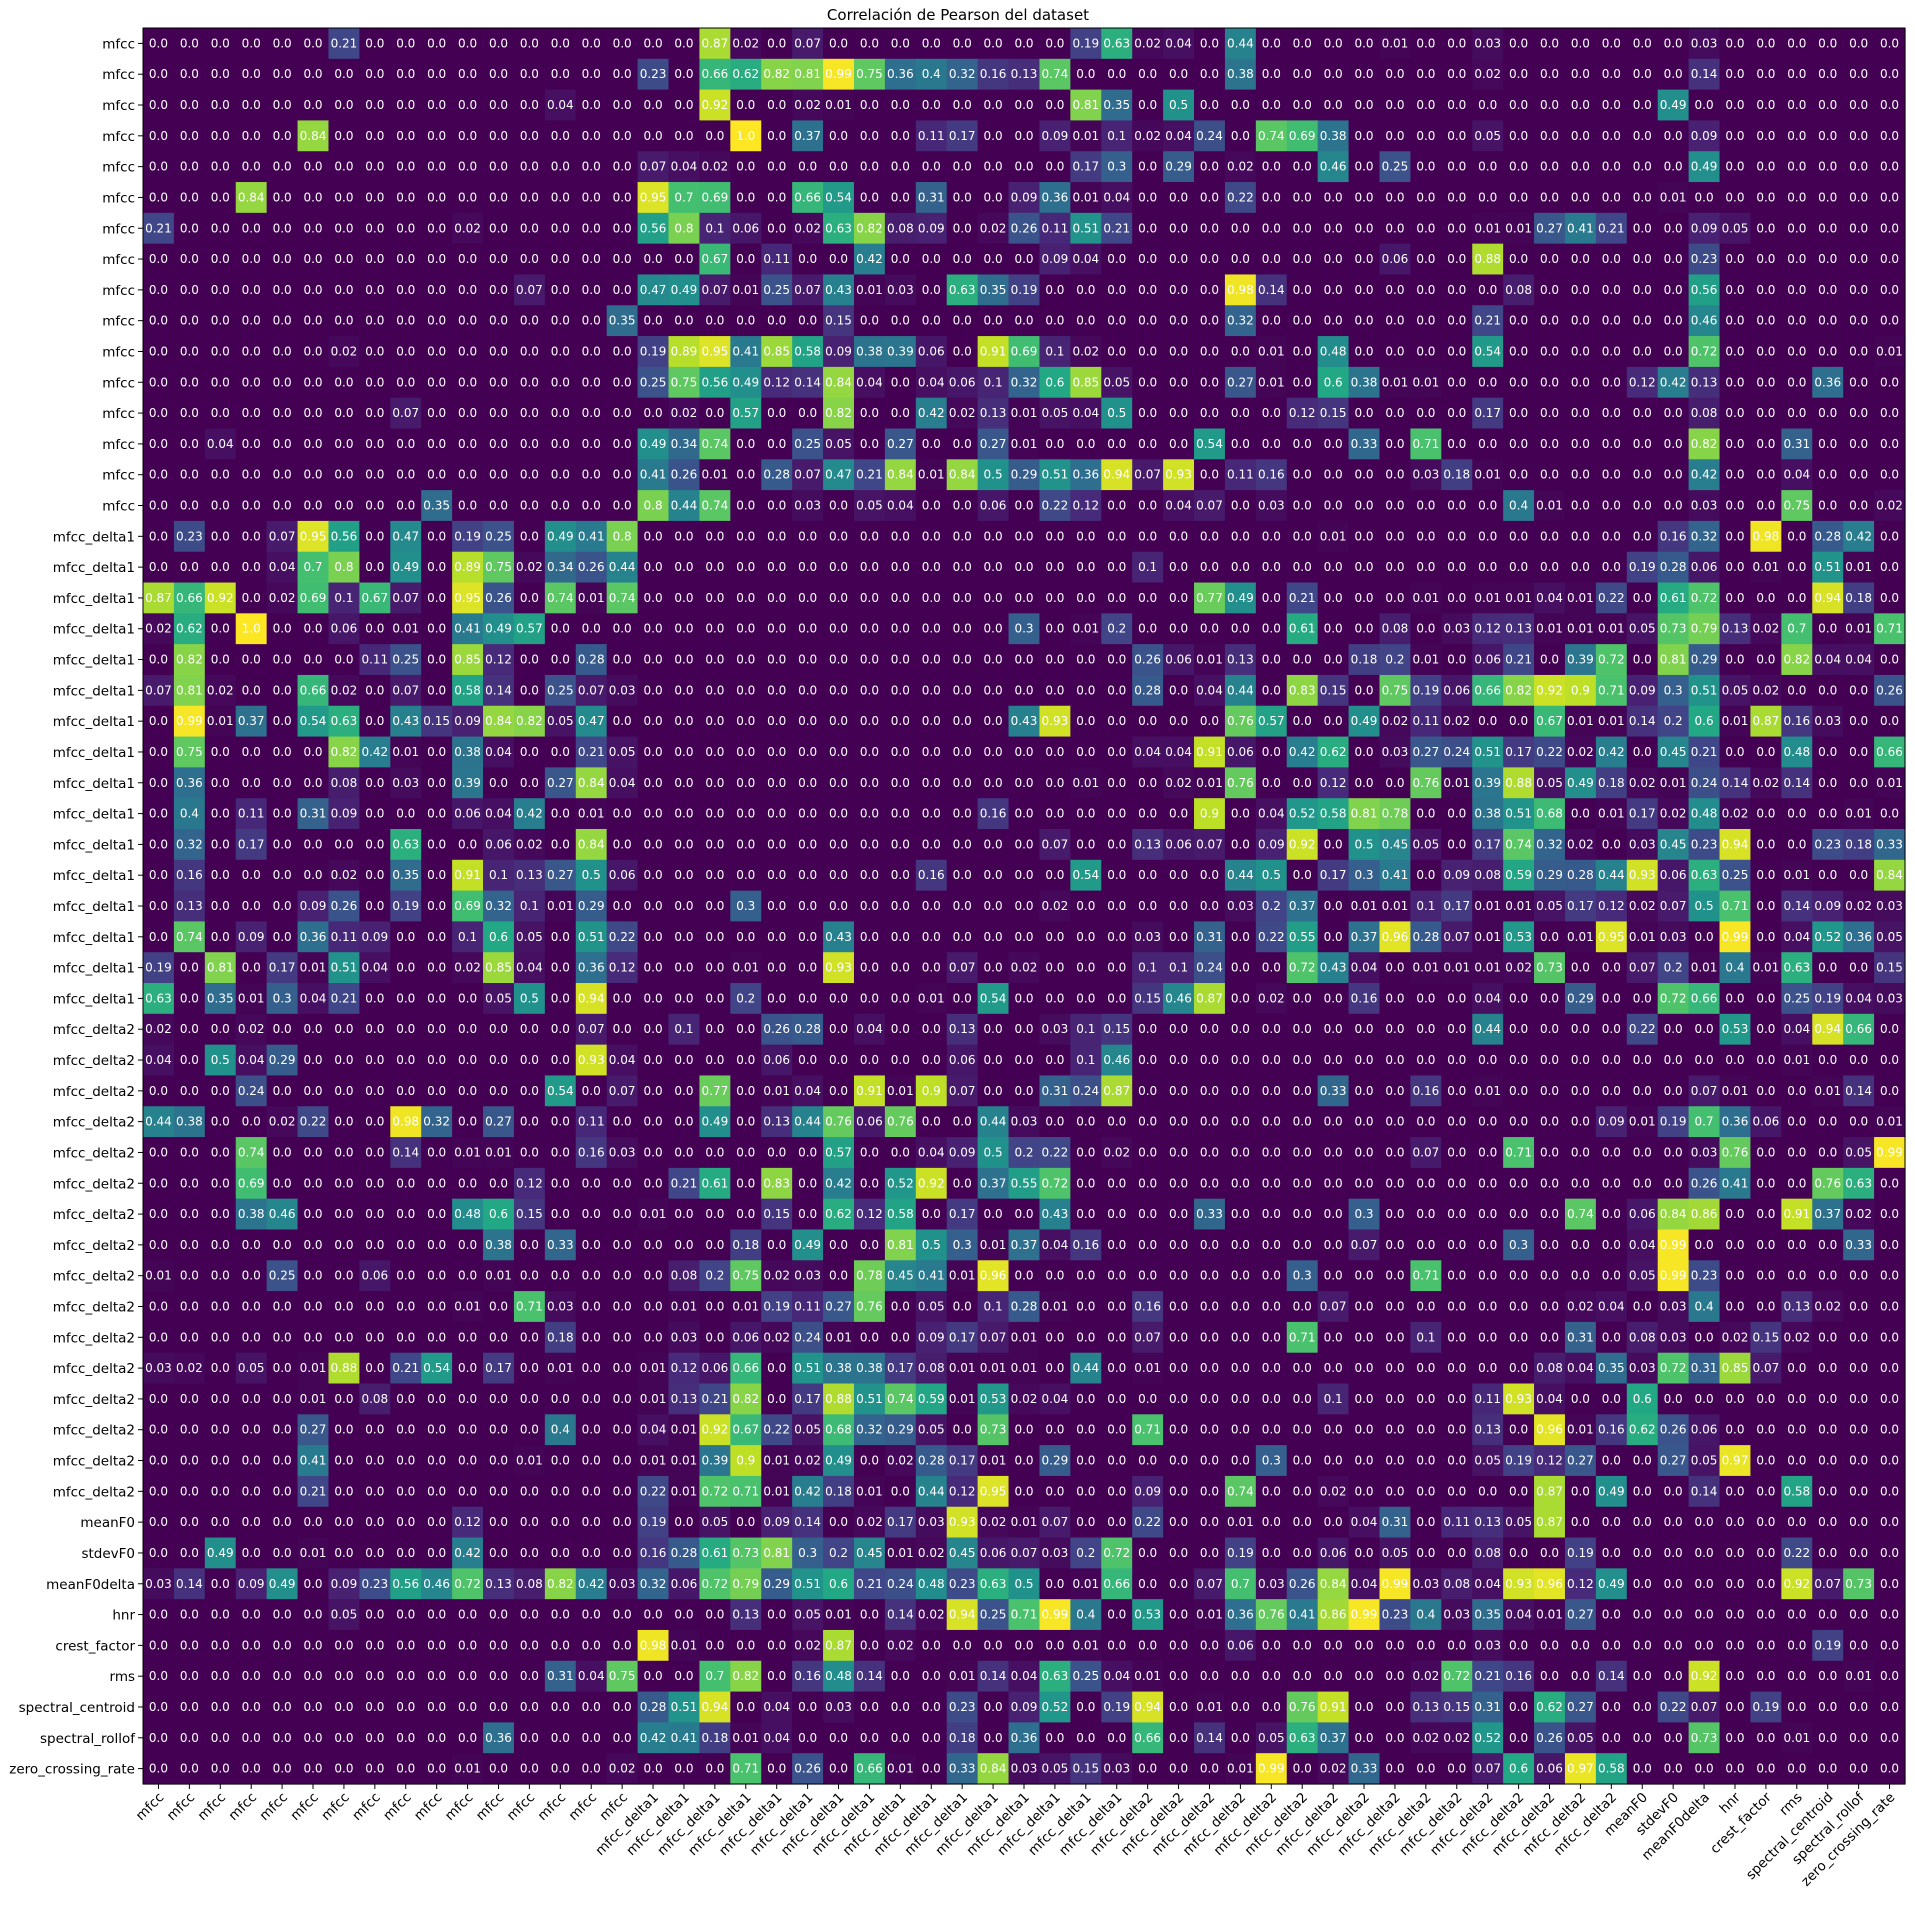  Describe the element at coordinates (1085, 228) in the screenshot. I see `cell-value-label: 0.51` at that location.